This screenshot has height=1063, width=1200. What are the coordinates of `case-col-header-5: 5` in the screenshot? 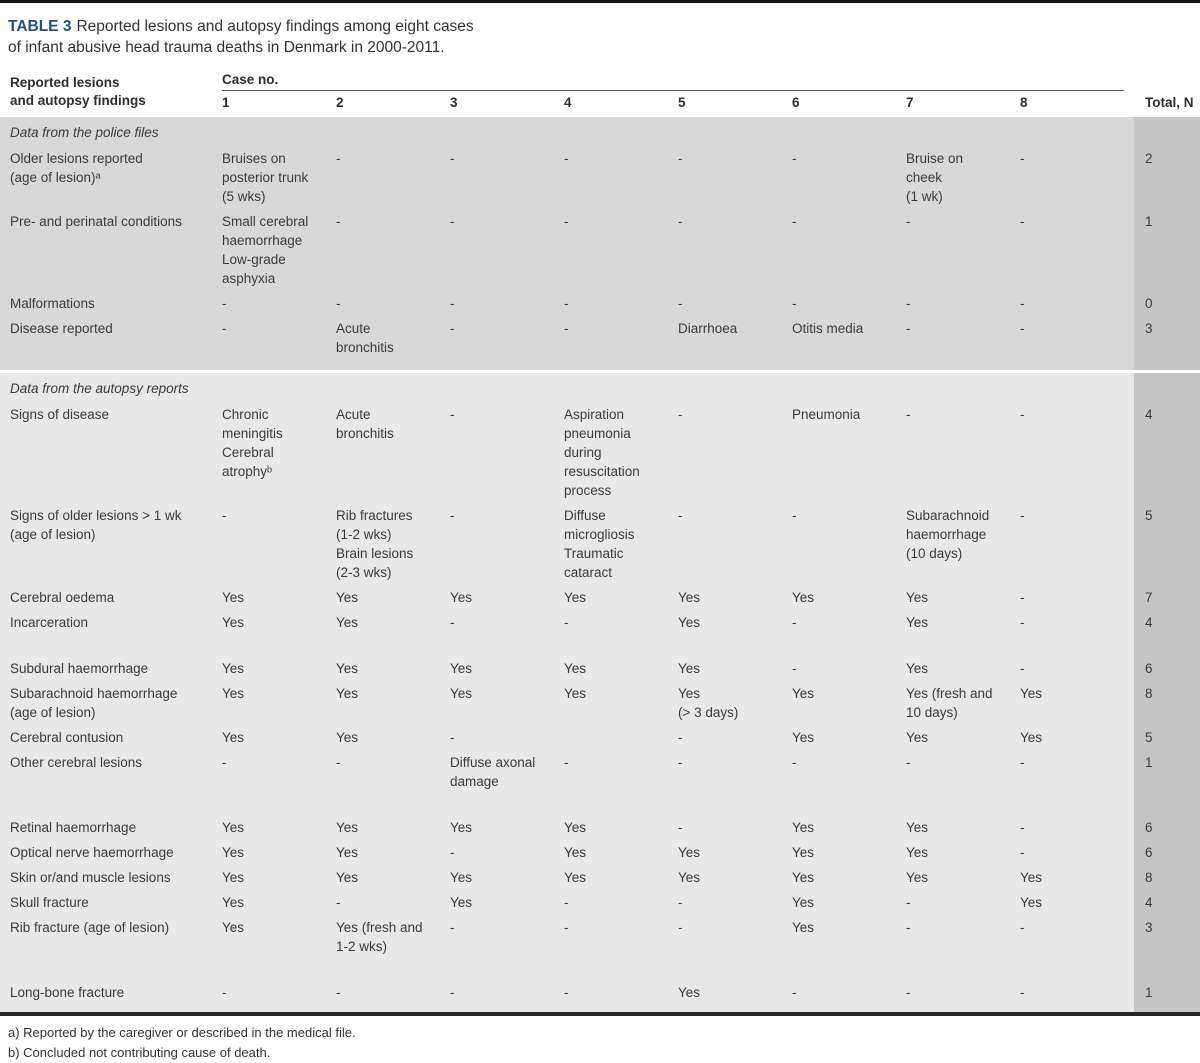 It's located at (682, 102).